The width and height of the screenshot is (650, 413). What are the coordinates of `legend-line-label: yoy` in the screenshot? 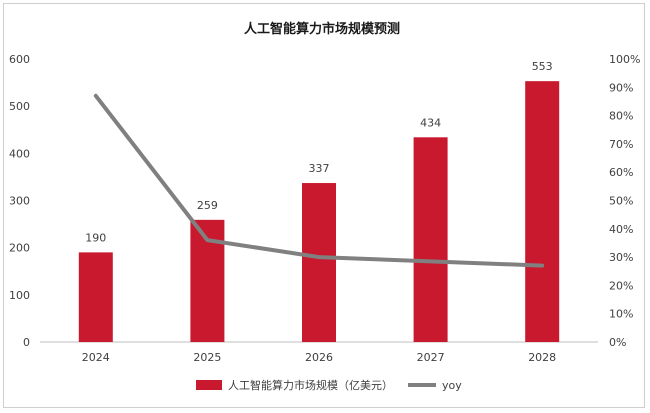 It's located at (452, 385).